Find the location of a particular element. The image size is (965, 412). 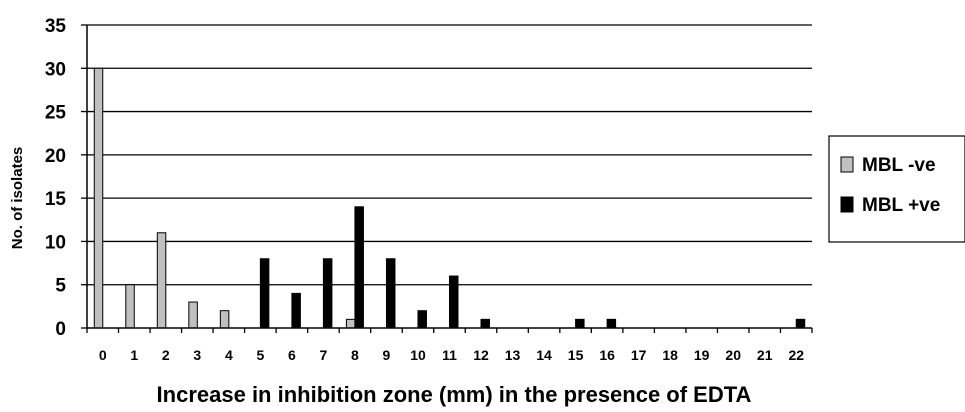

legend-label: MBL +ve is located at coordinates (901, 205).